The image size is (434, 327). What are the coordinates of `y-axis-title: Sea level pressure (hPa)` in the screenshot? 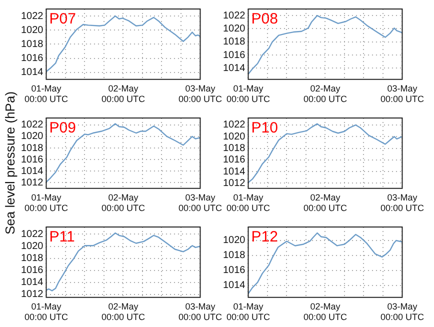 It's located at (10, 163).